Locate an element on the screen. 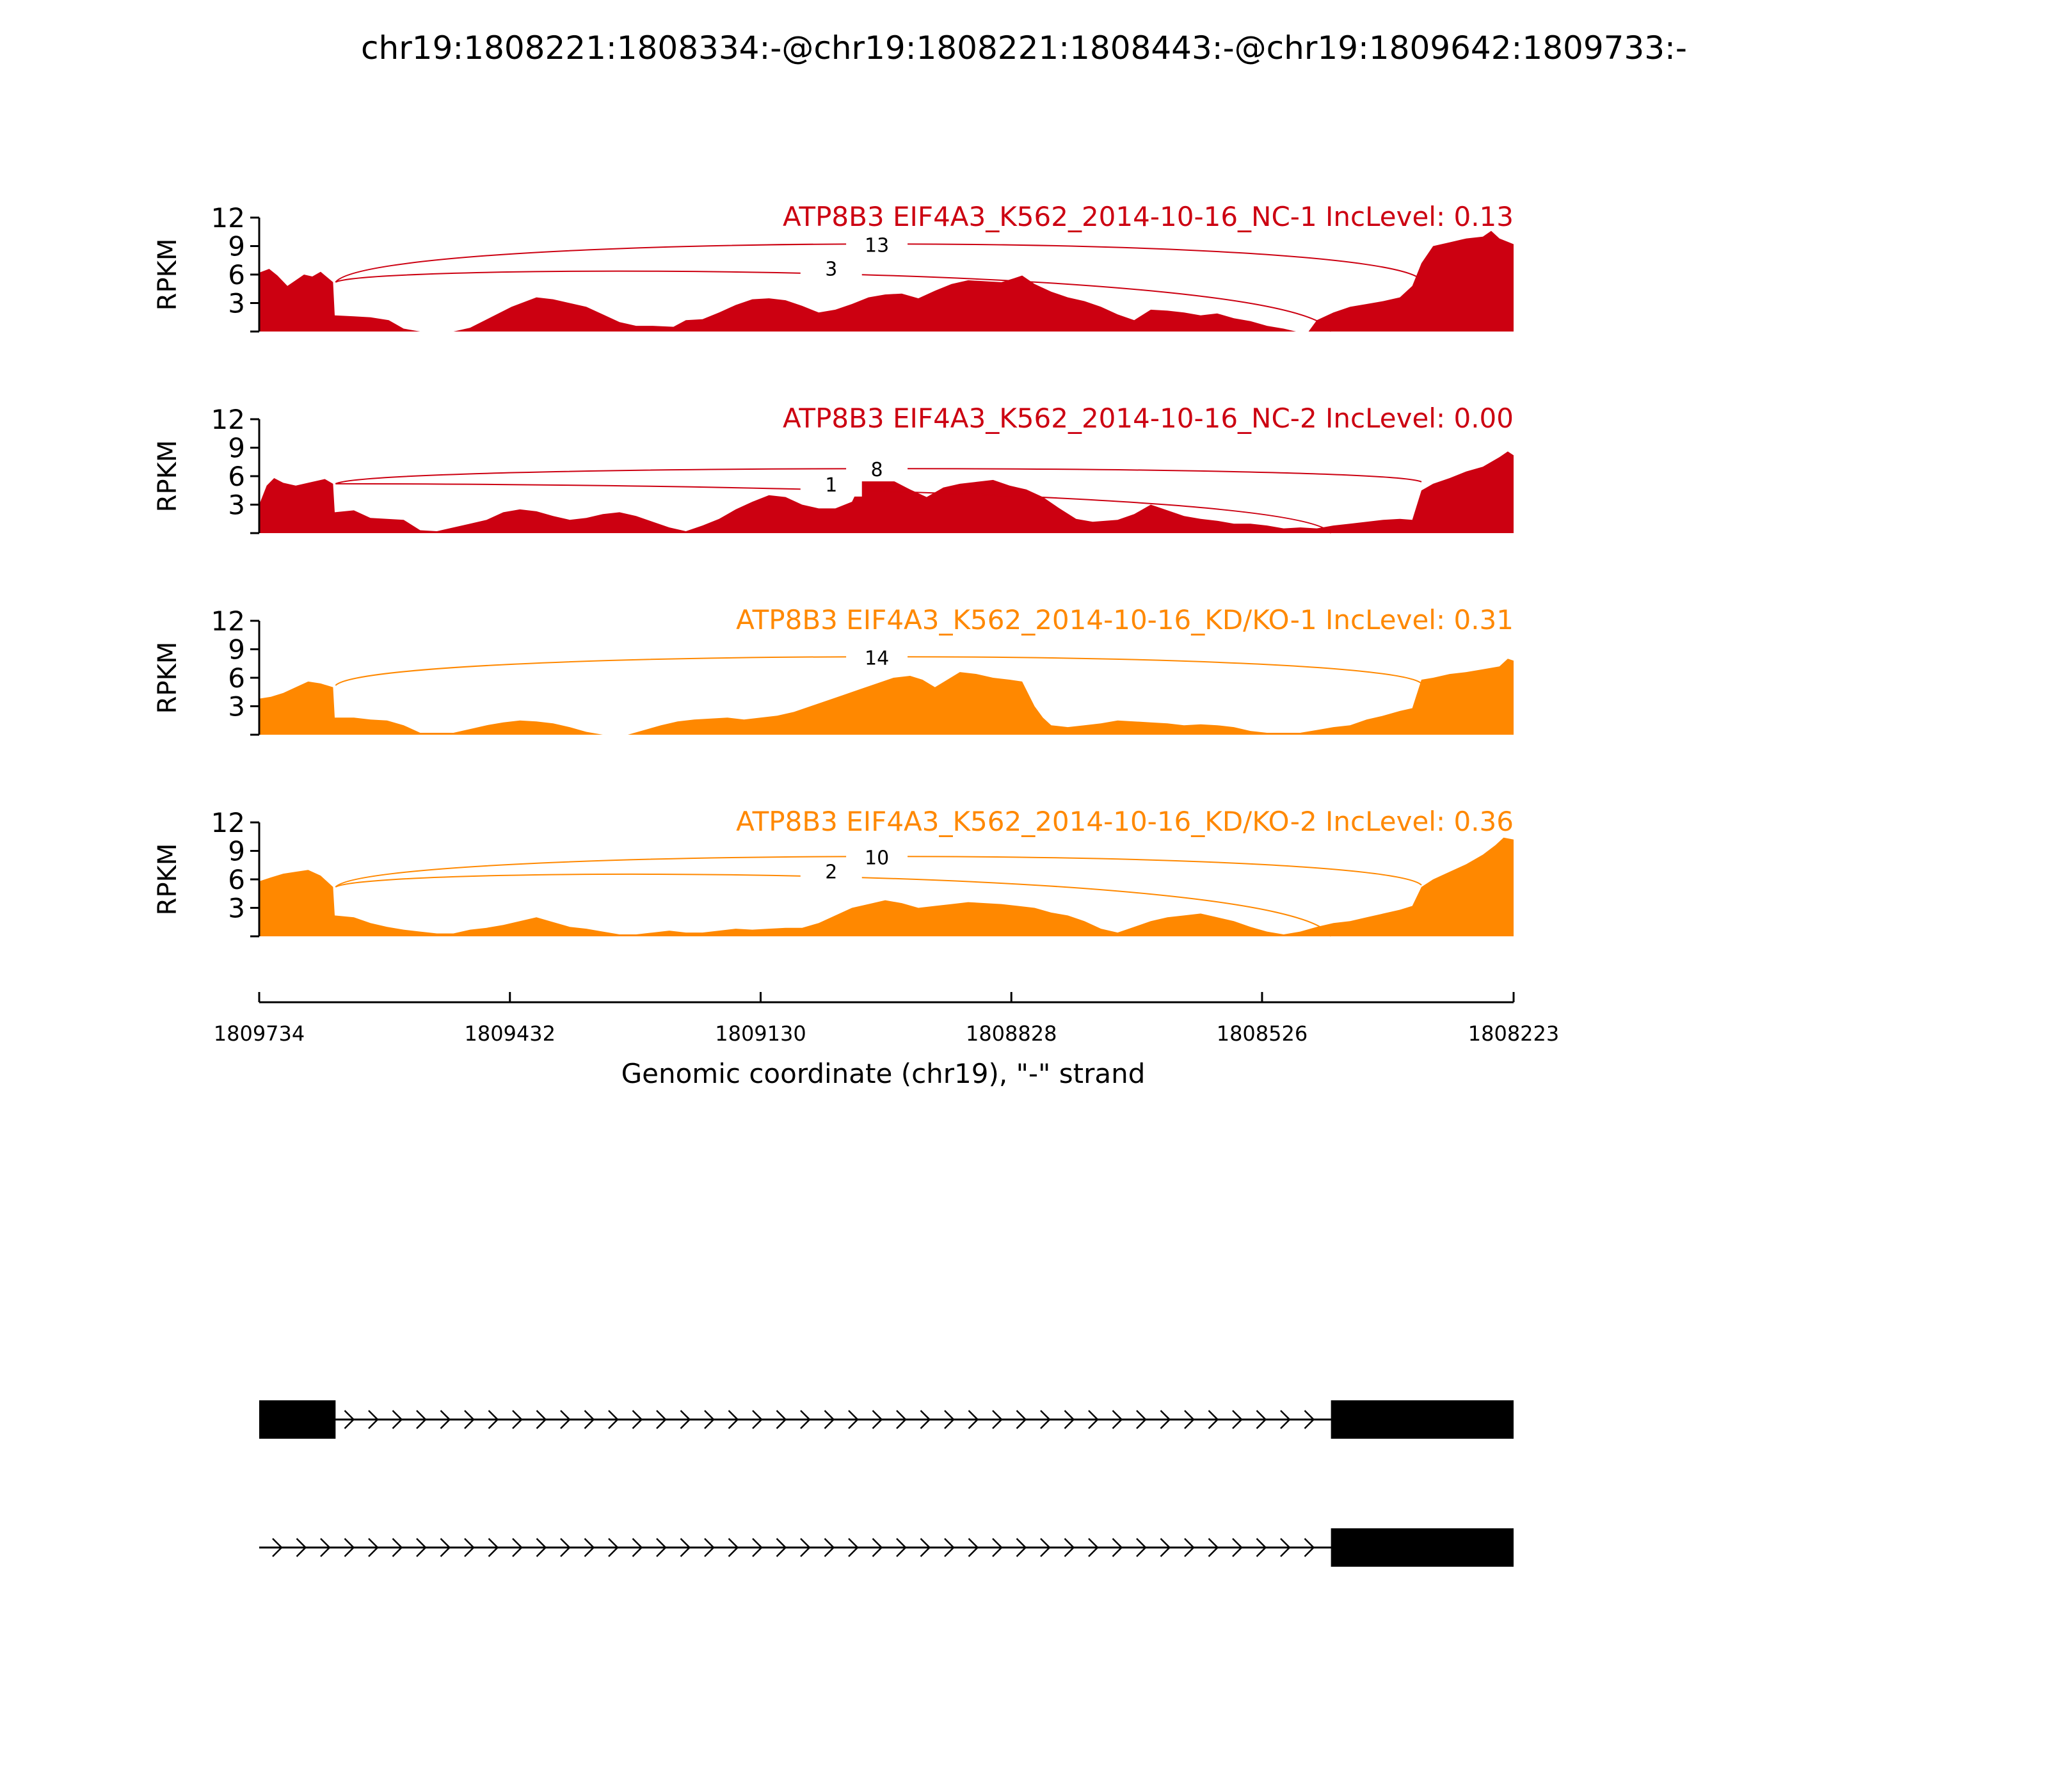  y-tick-label: 12 is located at coordinates (228, 621).